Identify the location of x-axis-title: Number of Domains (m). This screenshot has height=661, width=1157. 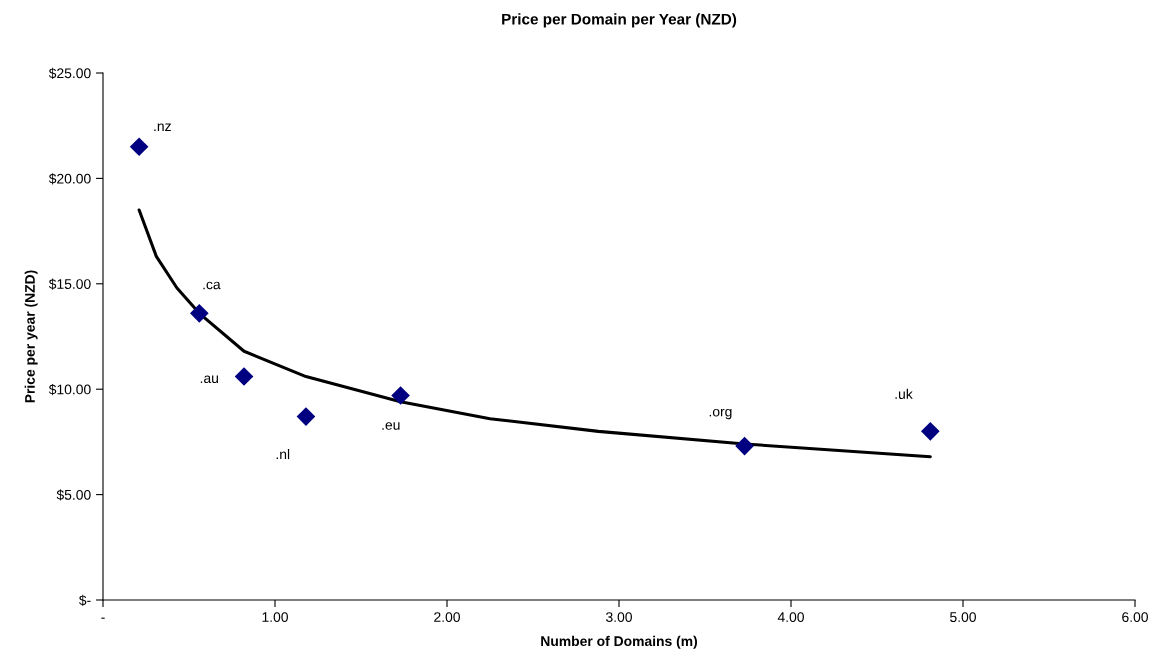
(619, 642).